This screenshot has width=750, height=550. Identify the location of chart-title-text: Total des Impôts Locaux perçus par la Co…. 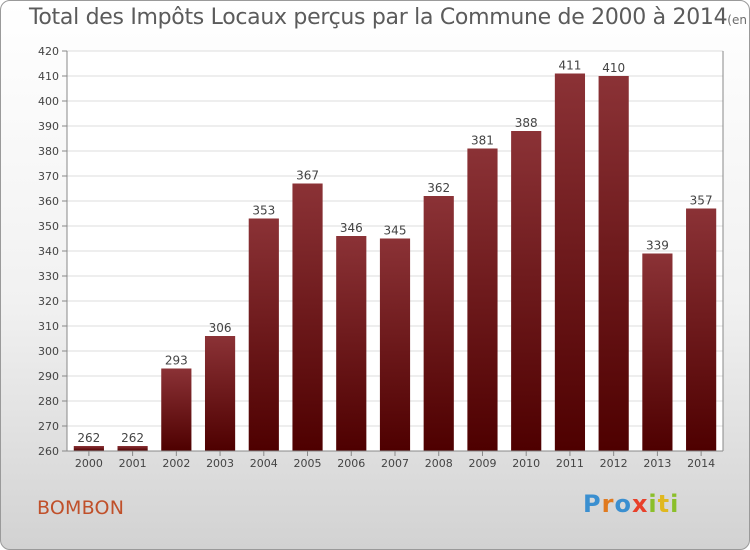
(378, 17).